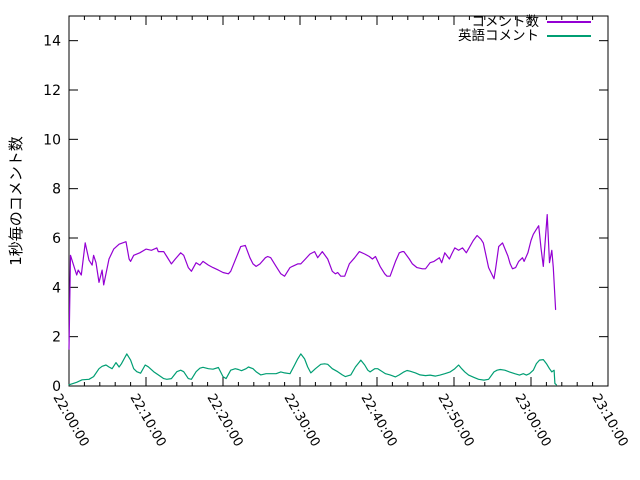 This screenshot has height=480, width=640. Describe the element at coordinates (52, 140) in the screenshot. I see `y-tick-label: 10` at that location.